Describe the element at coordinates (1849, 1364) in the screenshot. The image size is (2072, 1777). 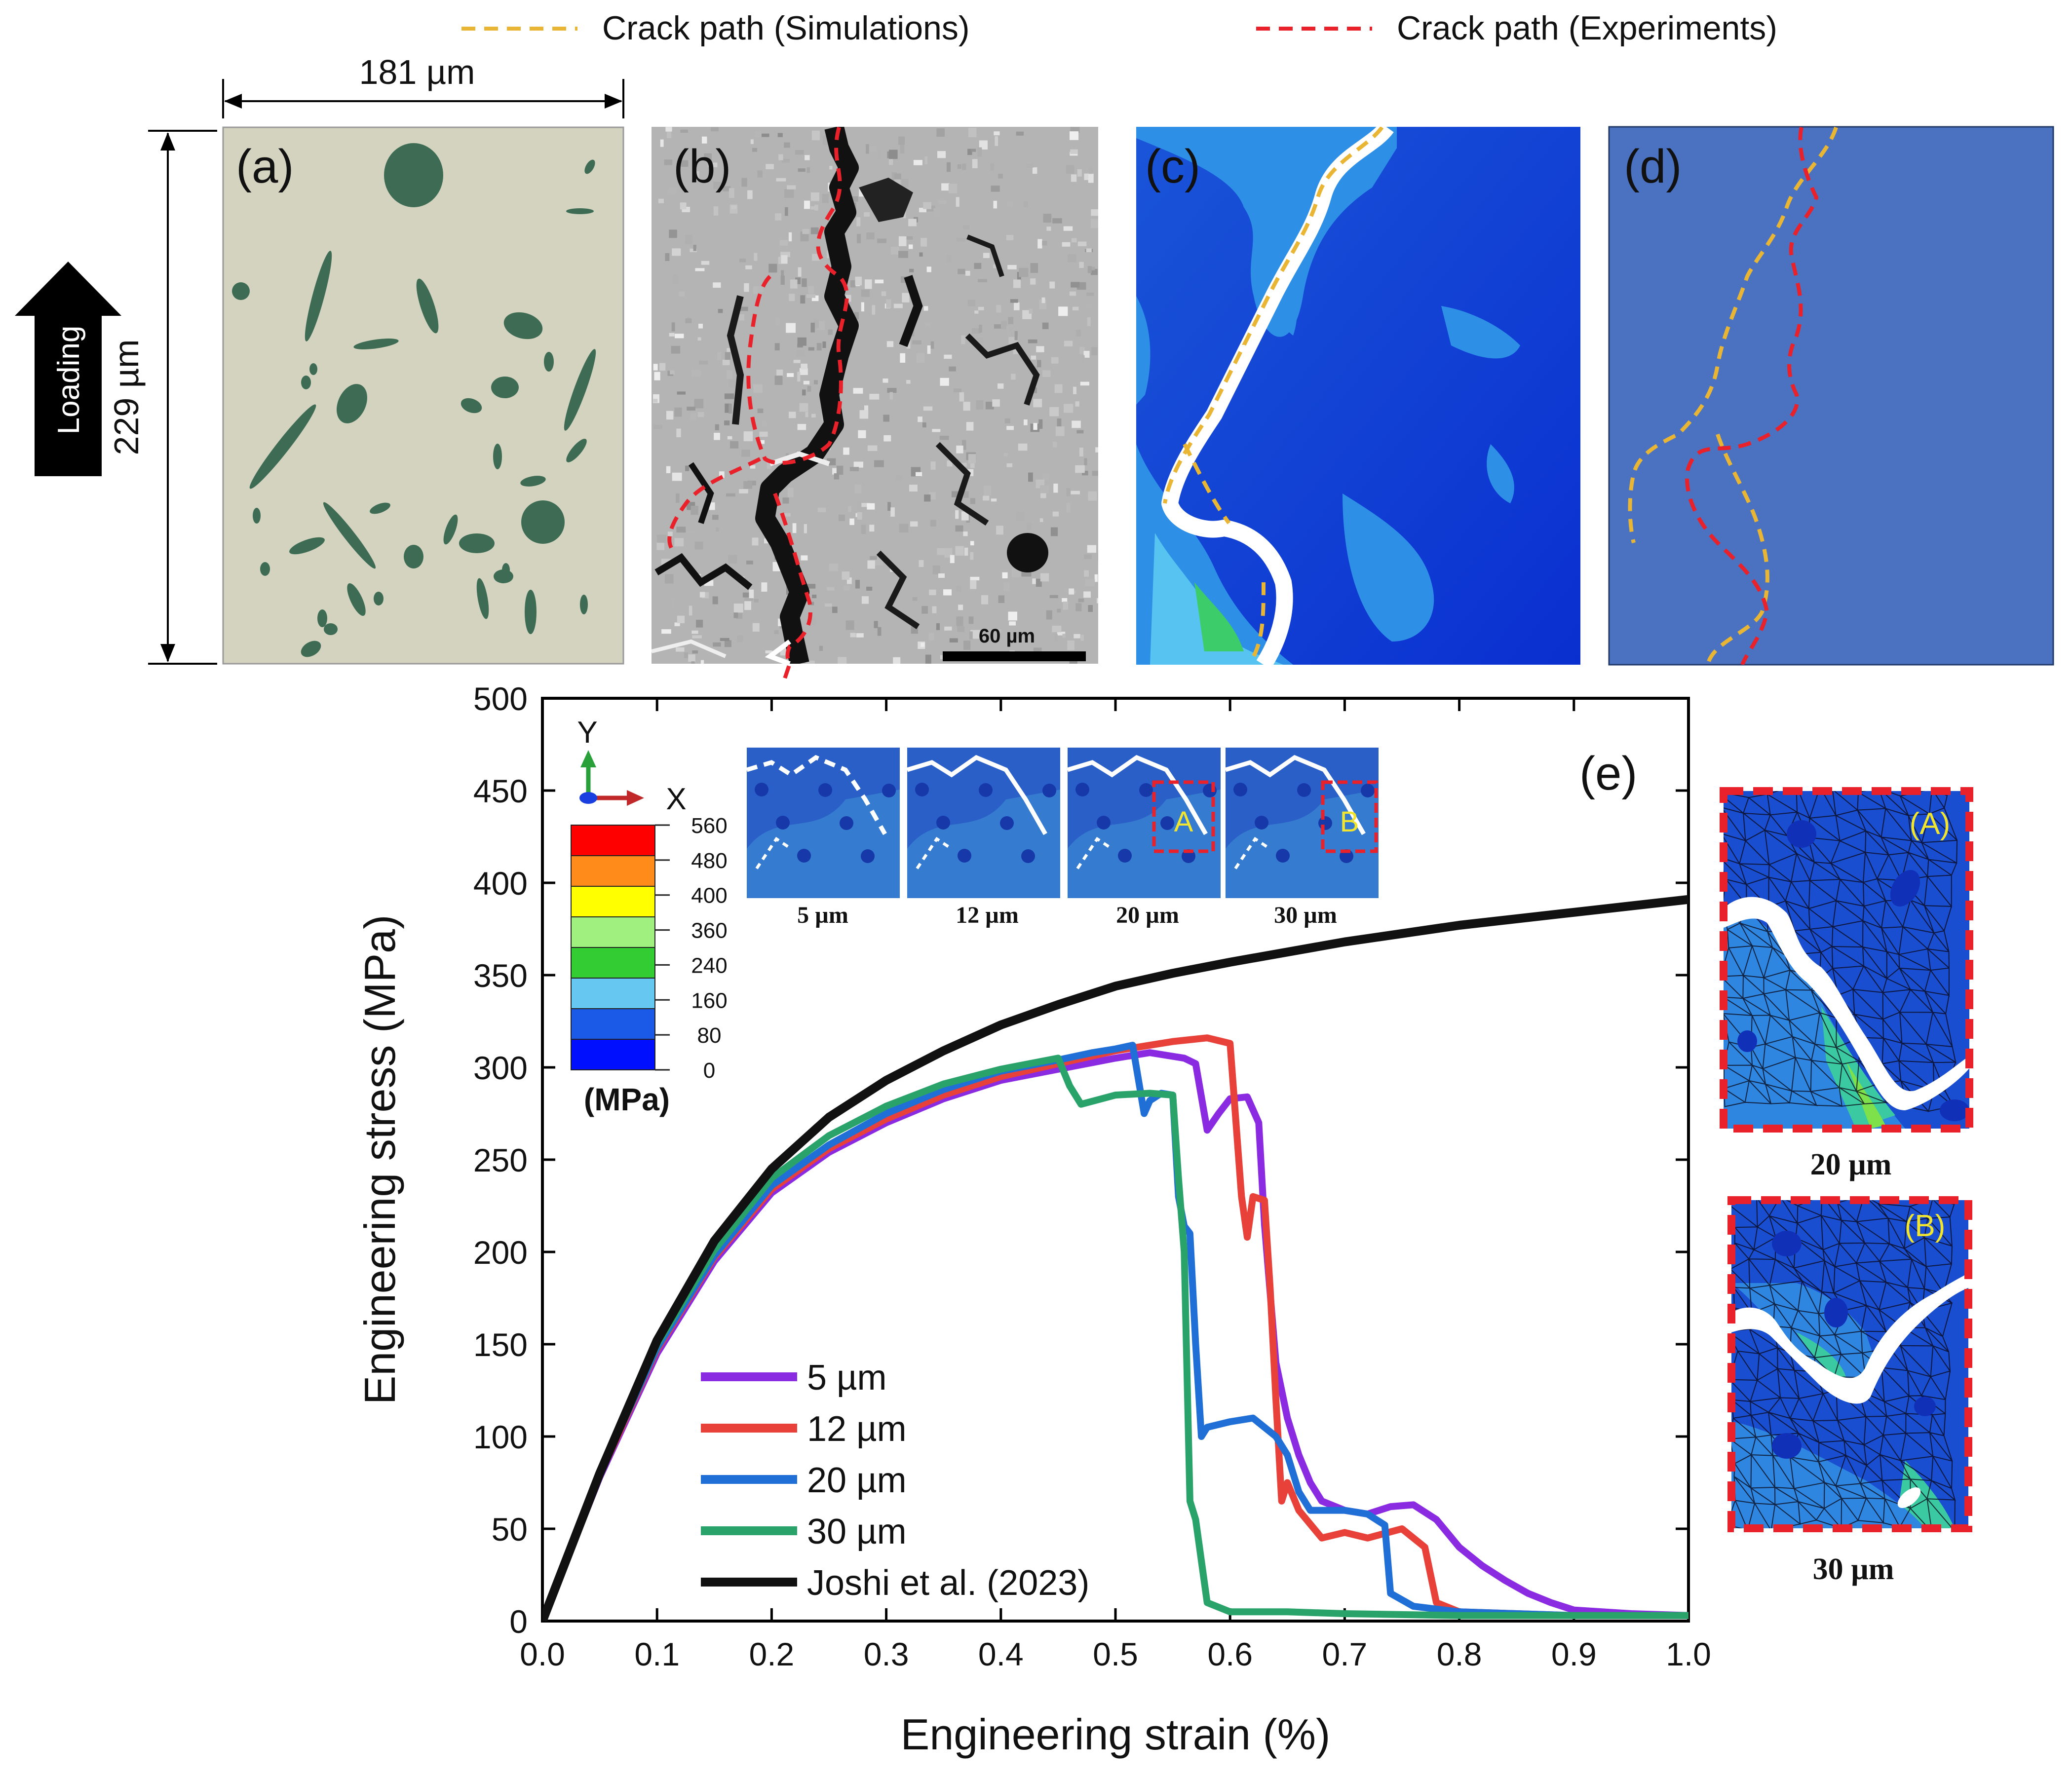
I see `zoom-b-border` at that location.